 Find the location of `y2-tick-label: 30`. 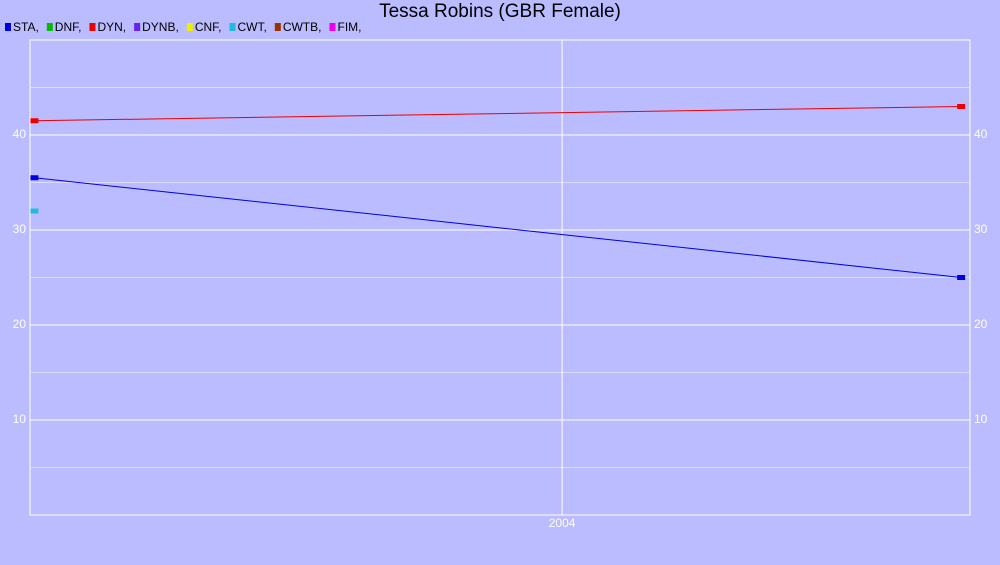

y2-tick-label: 30 is located at coordinates (981, 229).